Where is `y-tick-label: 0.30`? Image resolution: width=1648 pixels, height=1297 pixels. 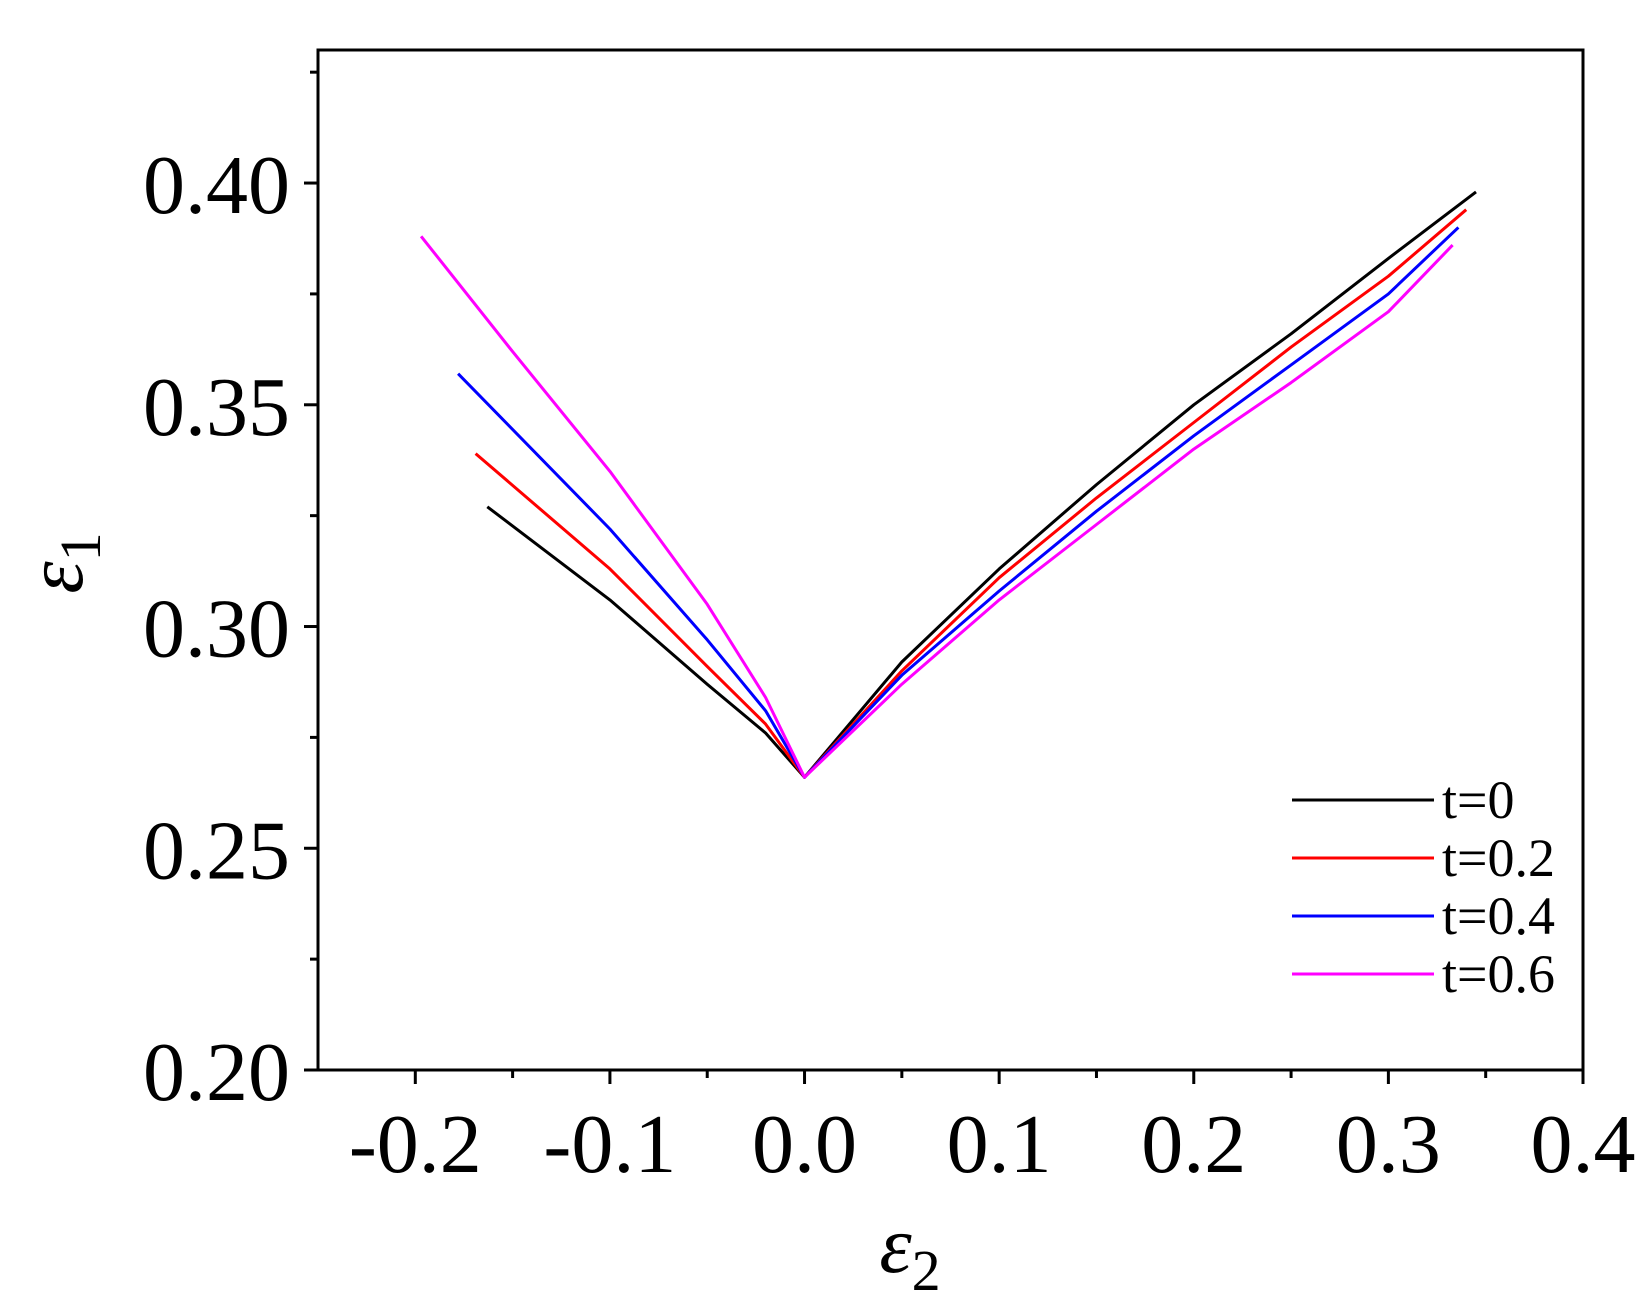
y-tick-label: 0.30 is located at coordinates (216, 629).